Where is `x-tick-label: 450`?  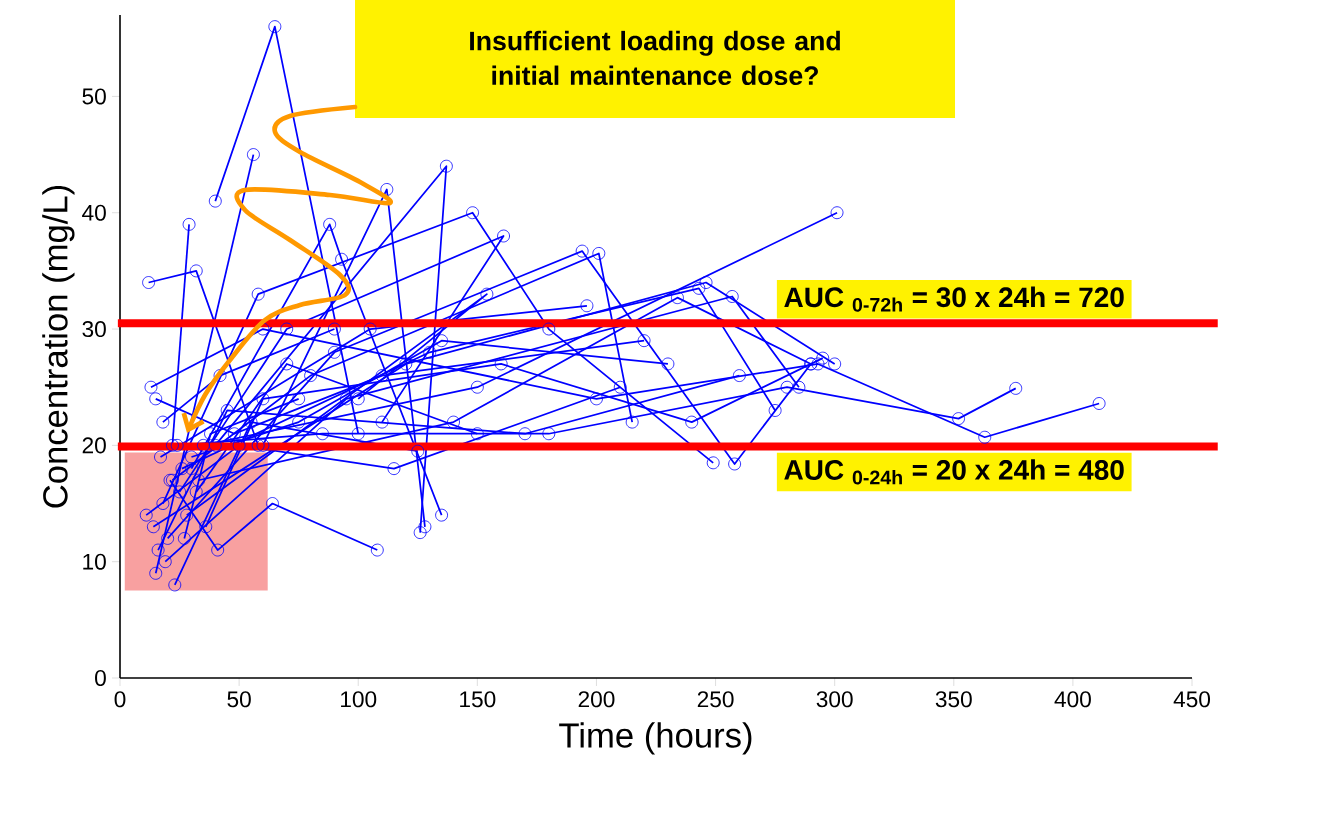 x-tick-label: 450 is located at coordinates (1192, 699).